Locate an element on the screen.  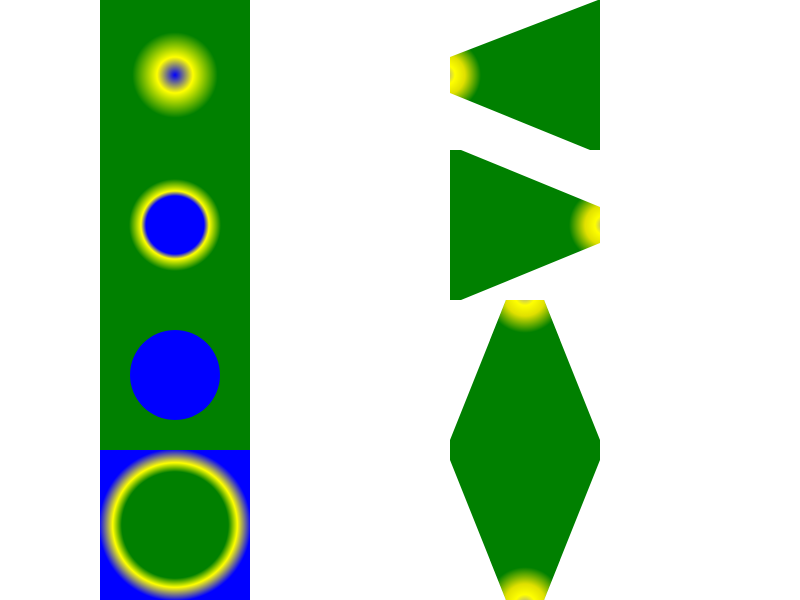
right-wedge is located at coordinates (525, 225).